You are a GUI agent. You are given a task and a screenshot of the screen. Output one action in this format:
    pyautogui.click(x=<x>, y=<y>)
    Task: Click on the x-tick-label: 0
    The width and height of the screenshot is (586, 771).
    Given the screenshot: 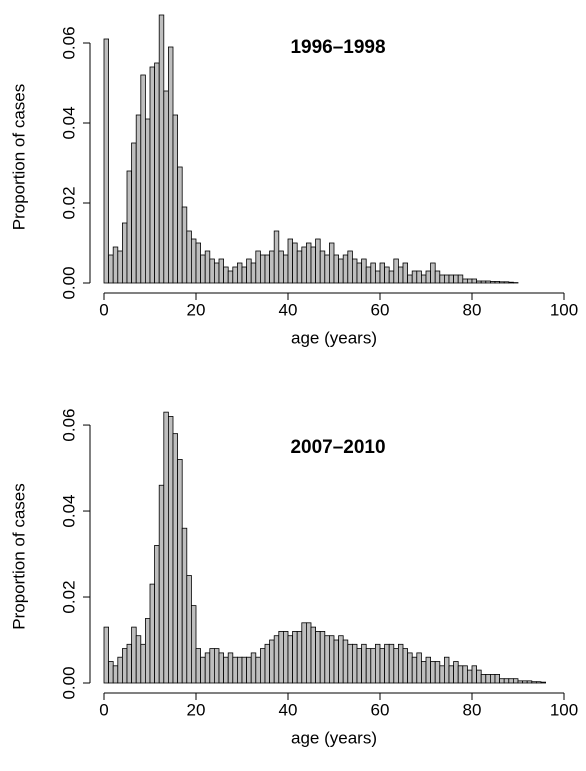 What is the action you would take?
    pyautogui.click(x=103, y=309)
    